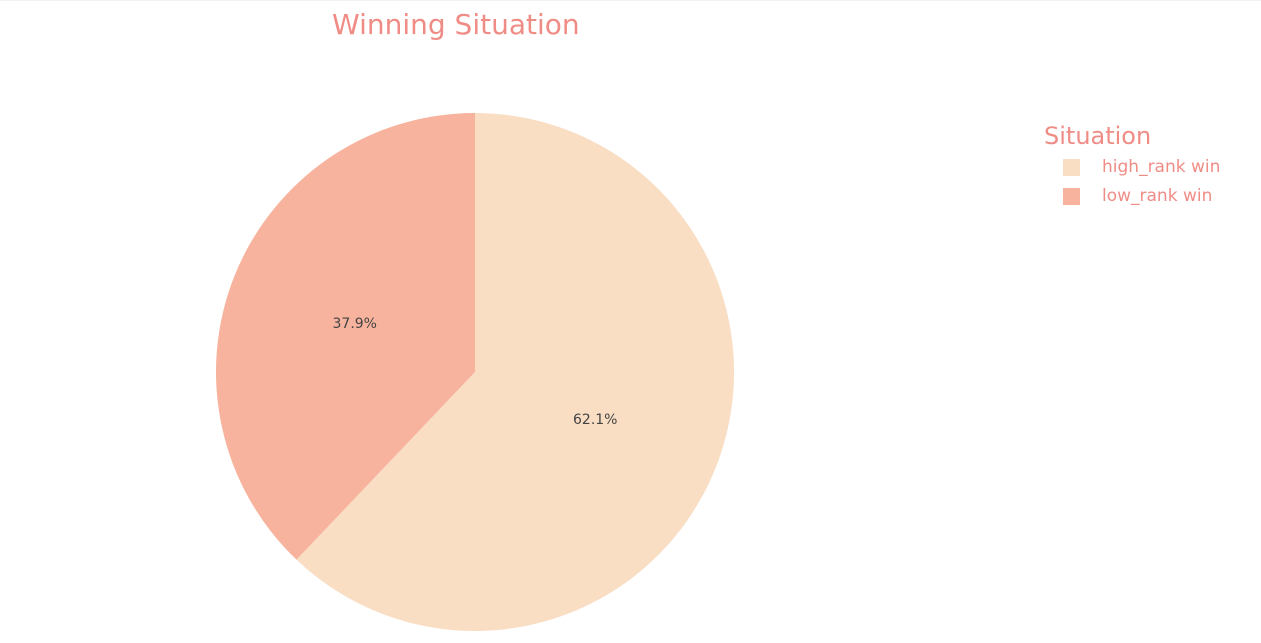 The image size is (1261, 643). I want to click on legend-swatch-high-rank-win, so click(1071, 167).